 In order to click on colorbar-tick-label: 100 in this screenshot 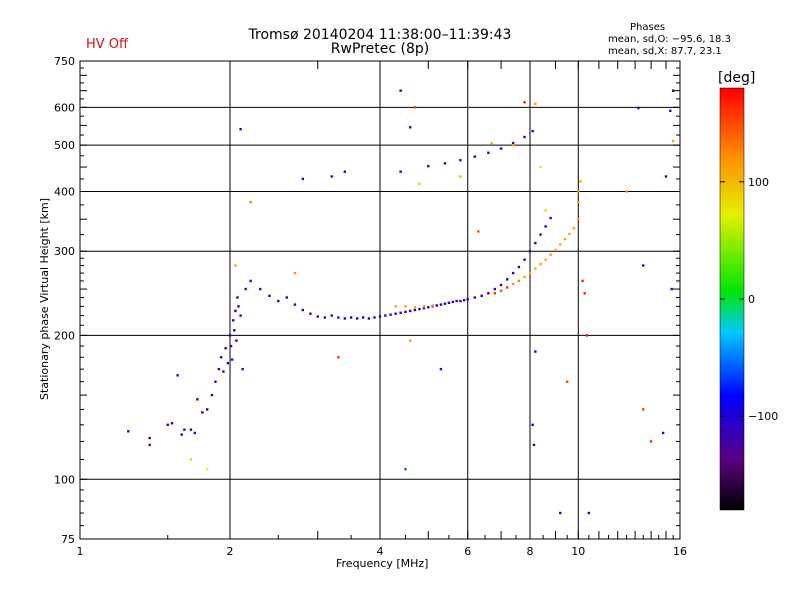, I will do `click(758, 182)`.